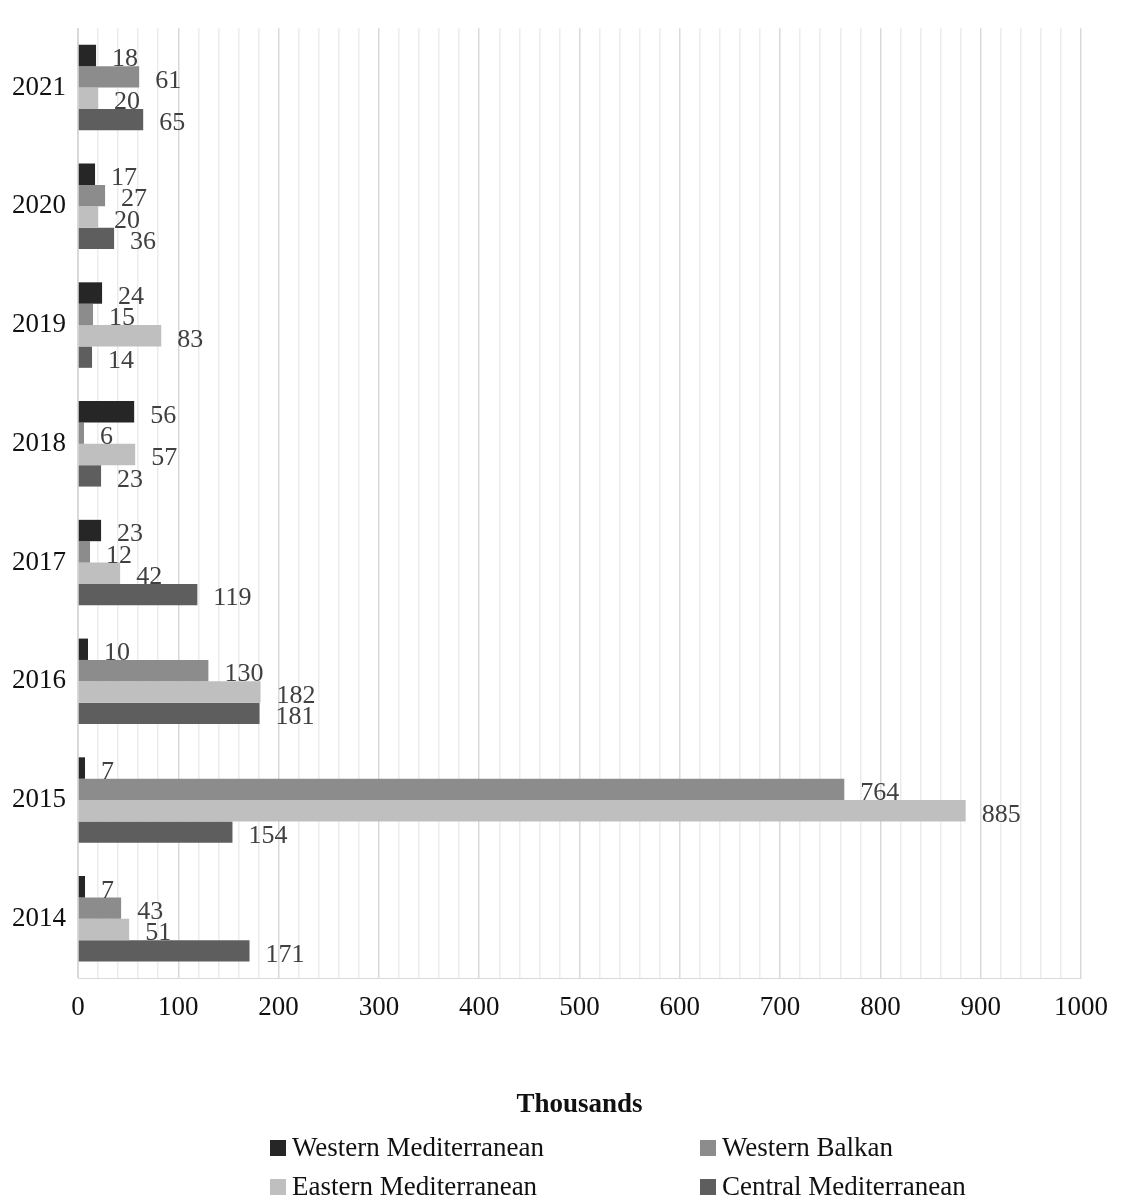 This screenshot has height=1203, width=1122. I want to click on data-label: 6, so click(107, 435).